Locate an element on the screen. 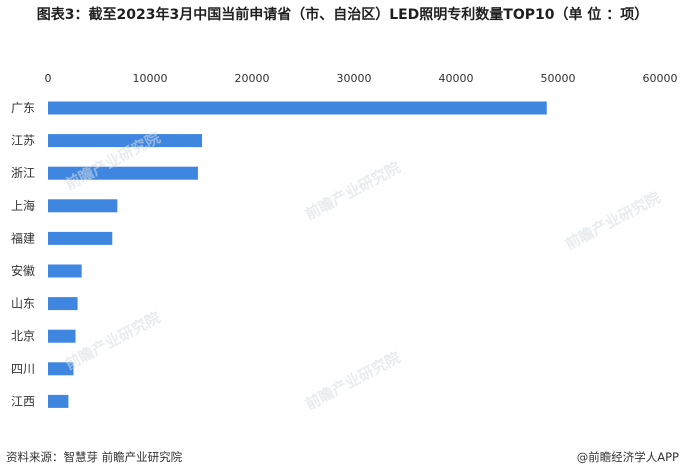  x-tick-label: 40000 is located at coordinates (456, 78).